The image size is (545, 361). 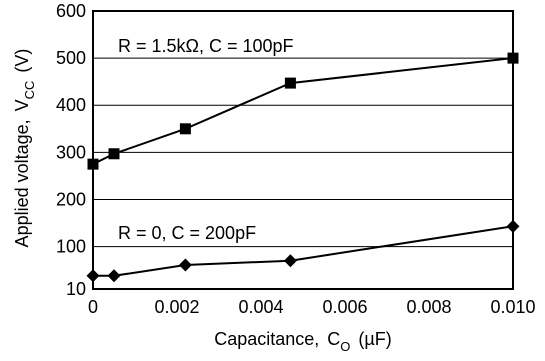 I want to click on x-tick-label: 0.004, so click(x=260, y=307).